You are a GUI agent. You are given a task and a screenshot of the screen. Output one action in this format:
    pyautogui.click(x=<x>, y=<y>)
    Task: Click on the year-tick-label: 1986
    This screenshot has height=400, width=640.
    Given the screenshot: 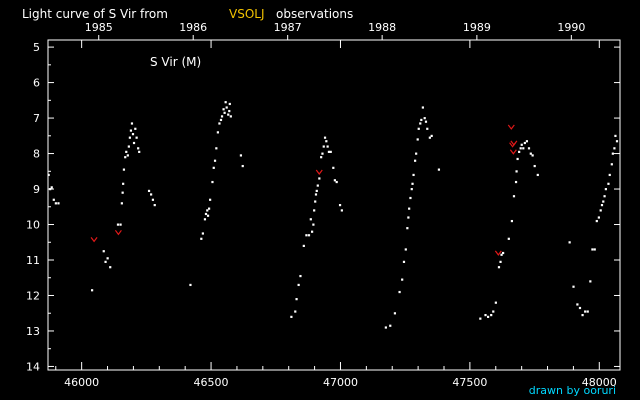 What is the action you would take?
    pyautogui.click(x=193, y=27)
    